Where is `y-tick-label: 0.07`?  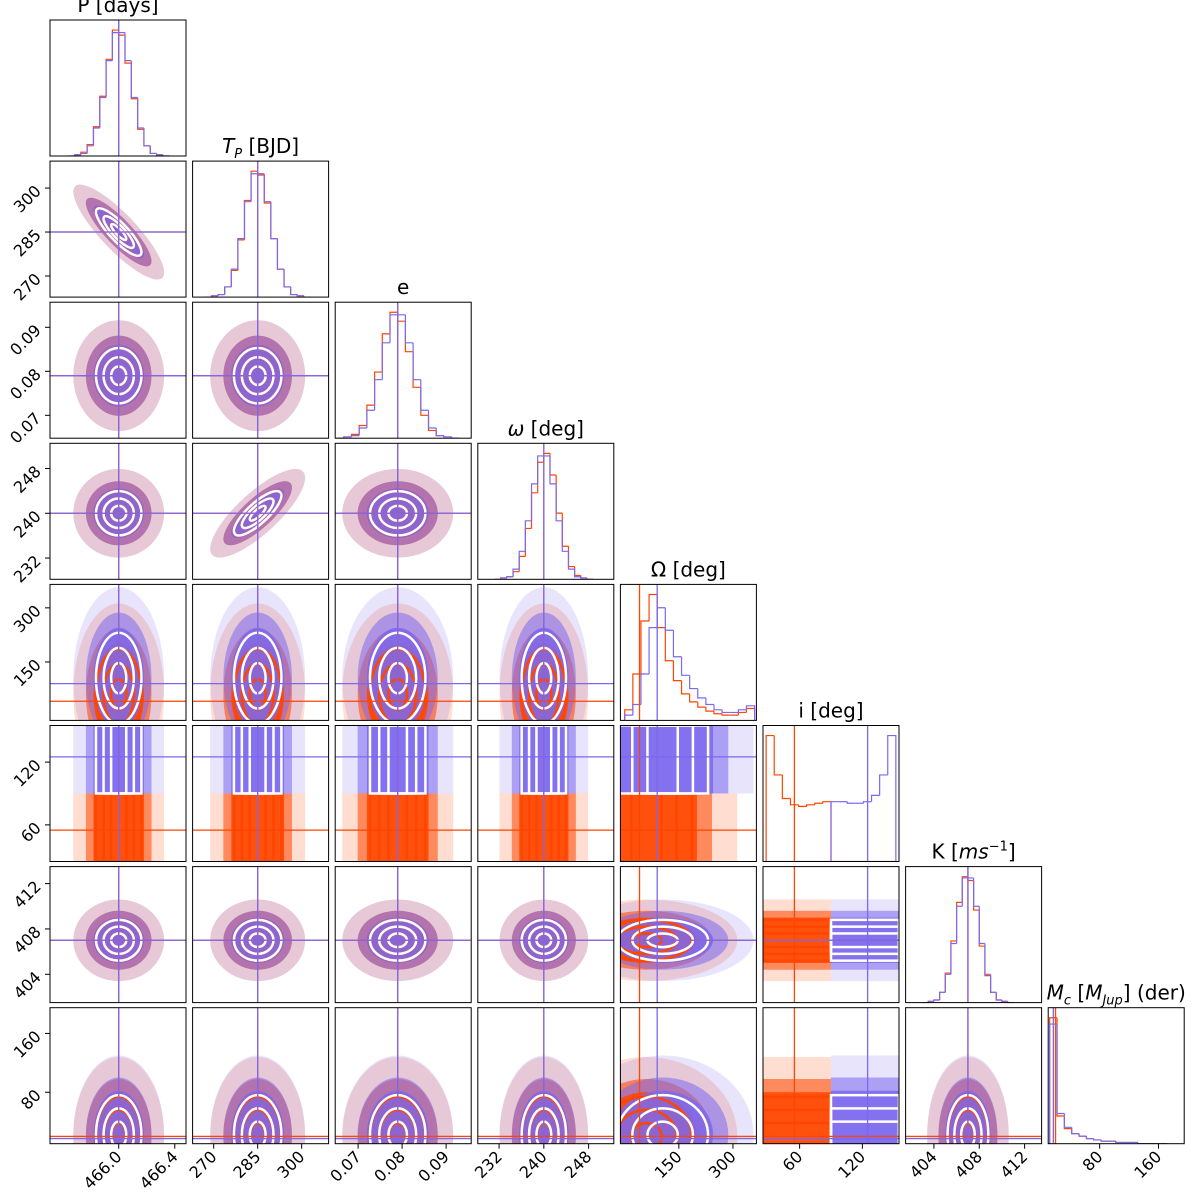 y-tick-label: 0.07 is located at coordinates (25, 428).